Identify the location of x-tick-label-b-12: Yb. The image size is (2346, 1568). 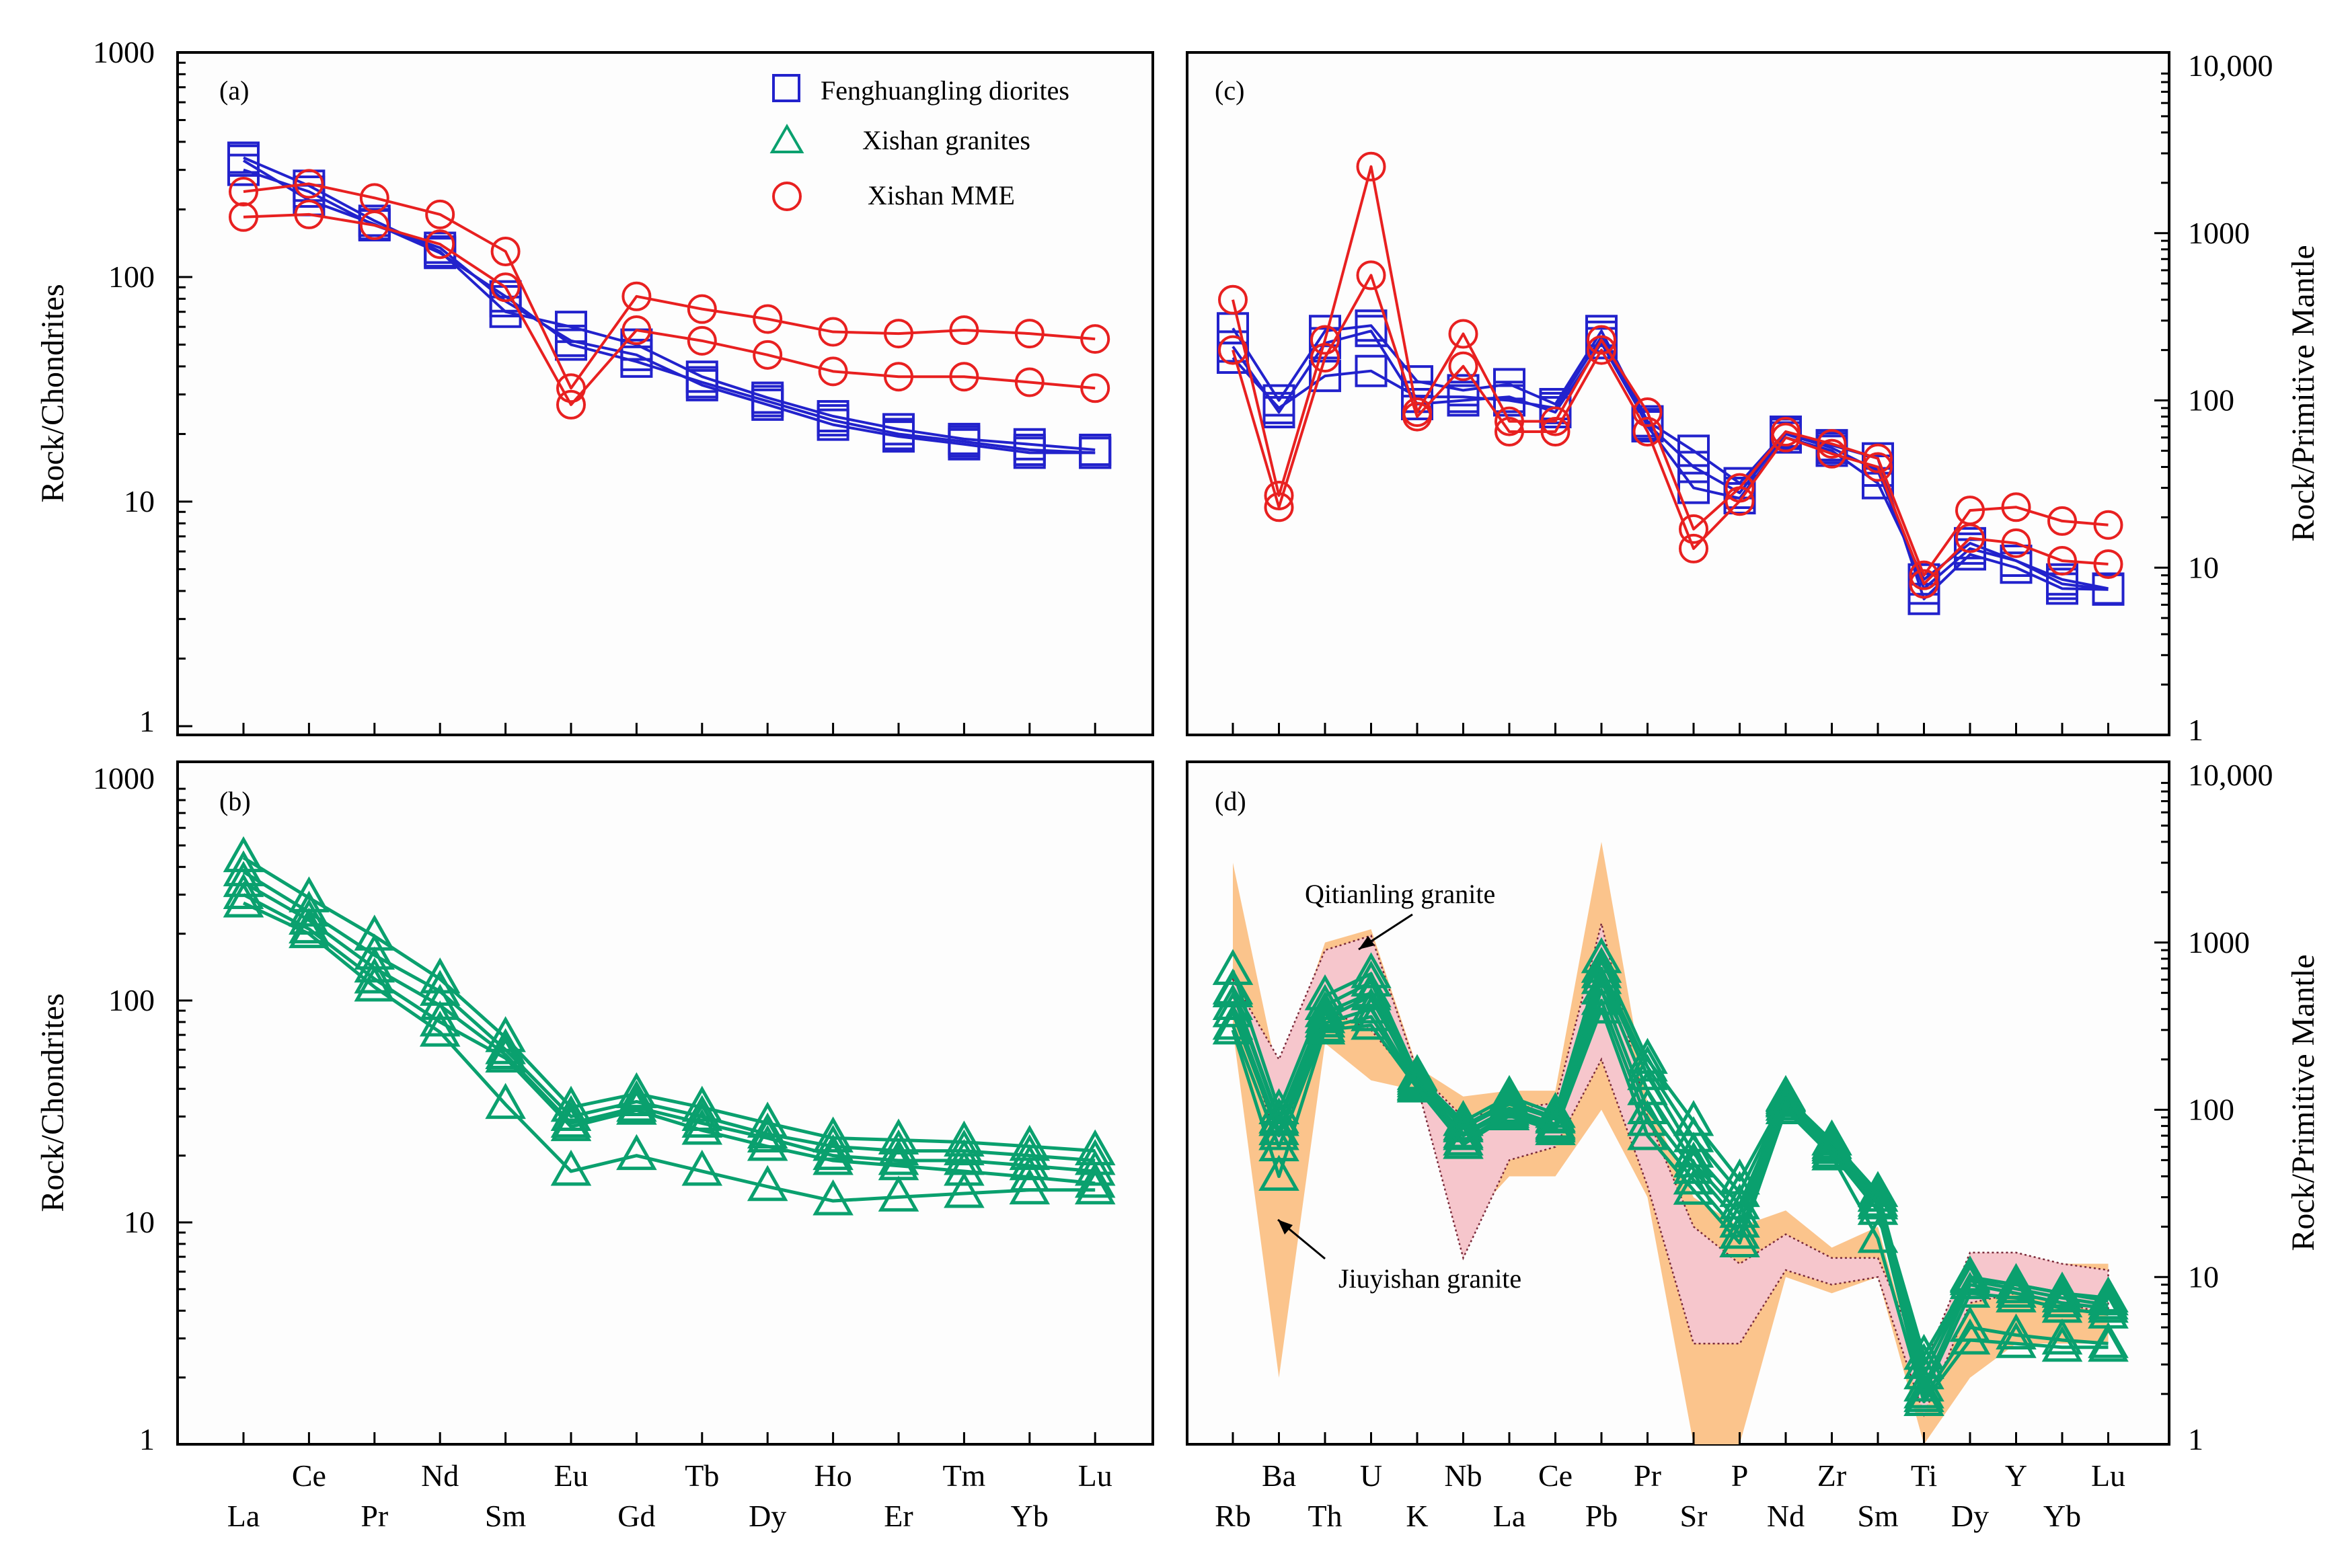
(1030, 1516).